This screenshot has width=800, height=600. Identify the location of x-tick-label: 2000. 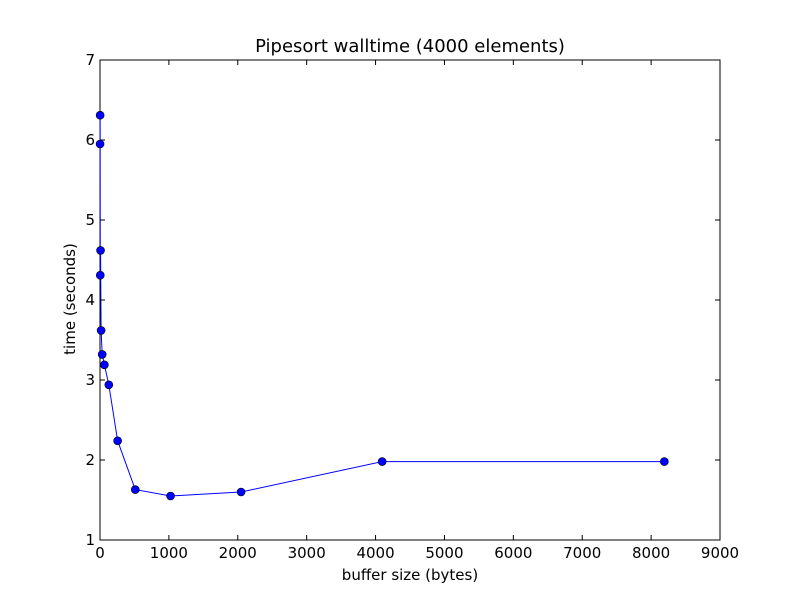
(238, 553).